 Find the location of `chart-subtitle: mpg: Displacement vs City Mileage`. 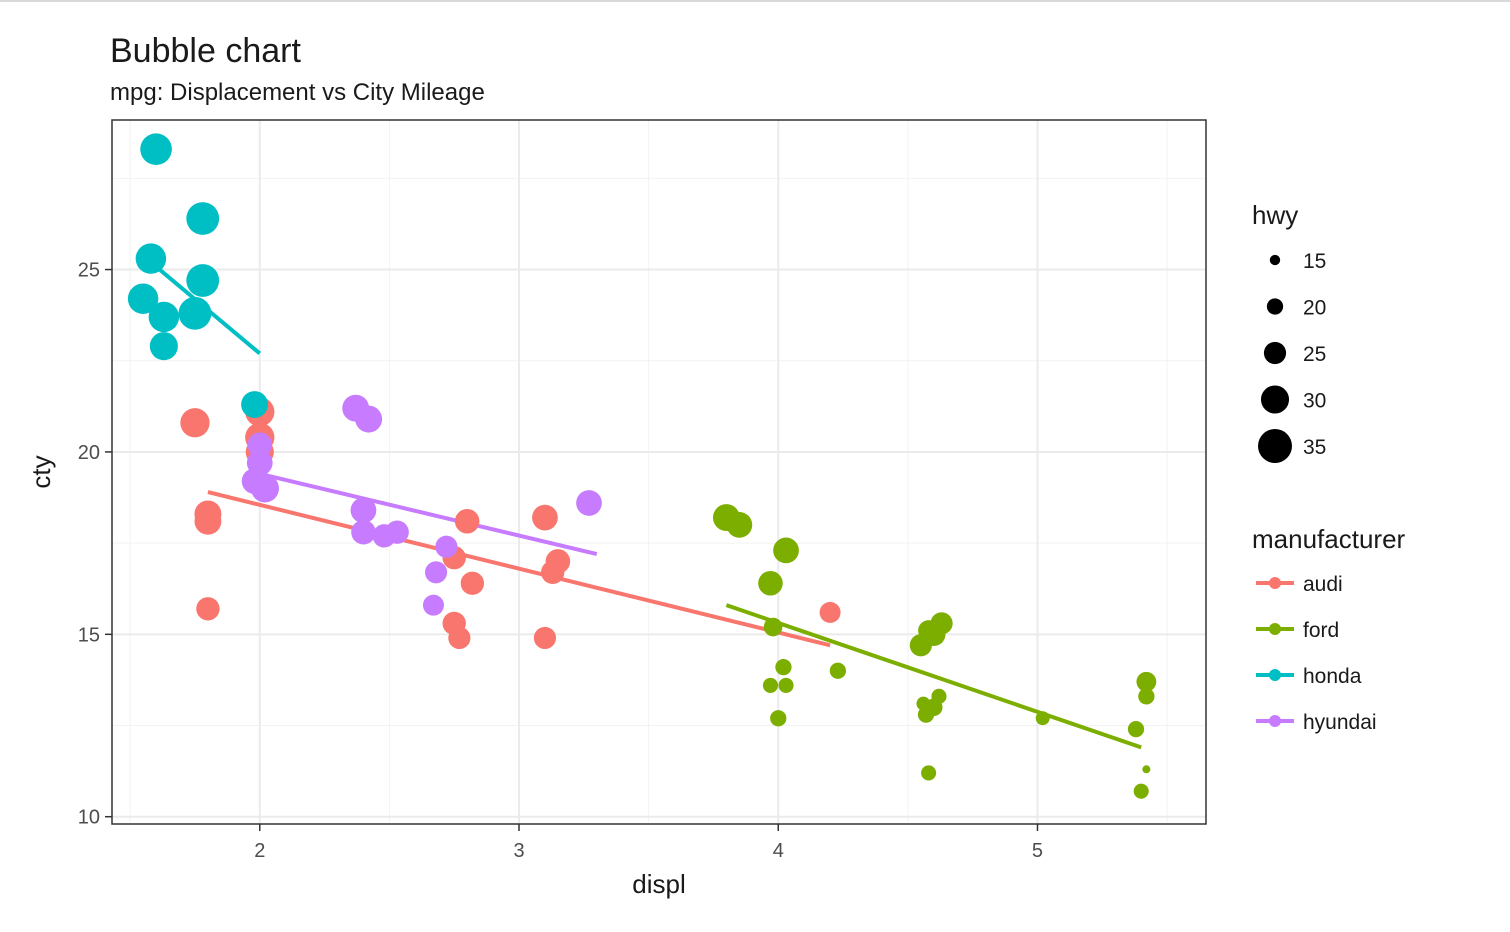

chart-subtitle: mpg: Displacement vs City Mileage is located at coordinates (297, 92).